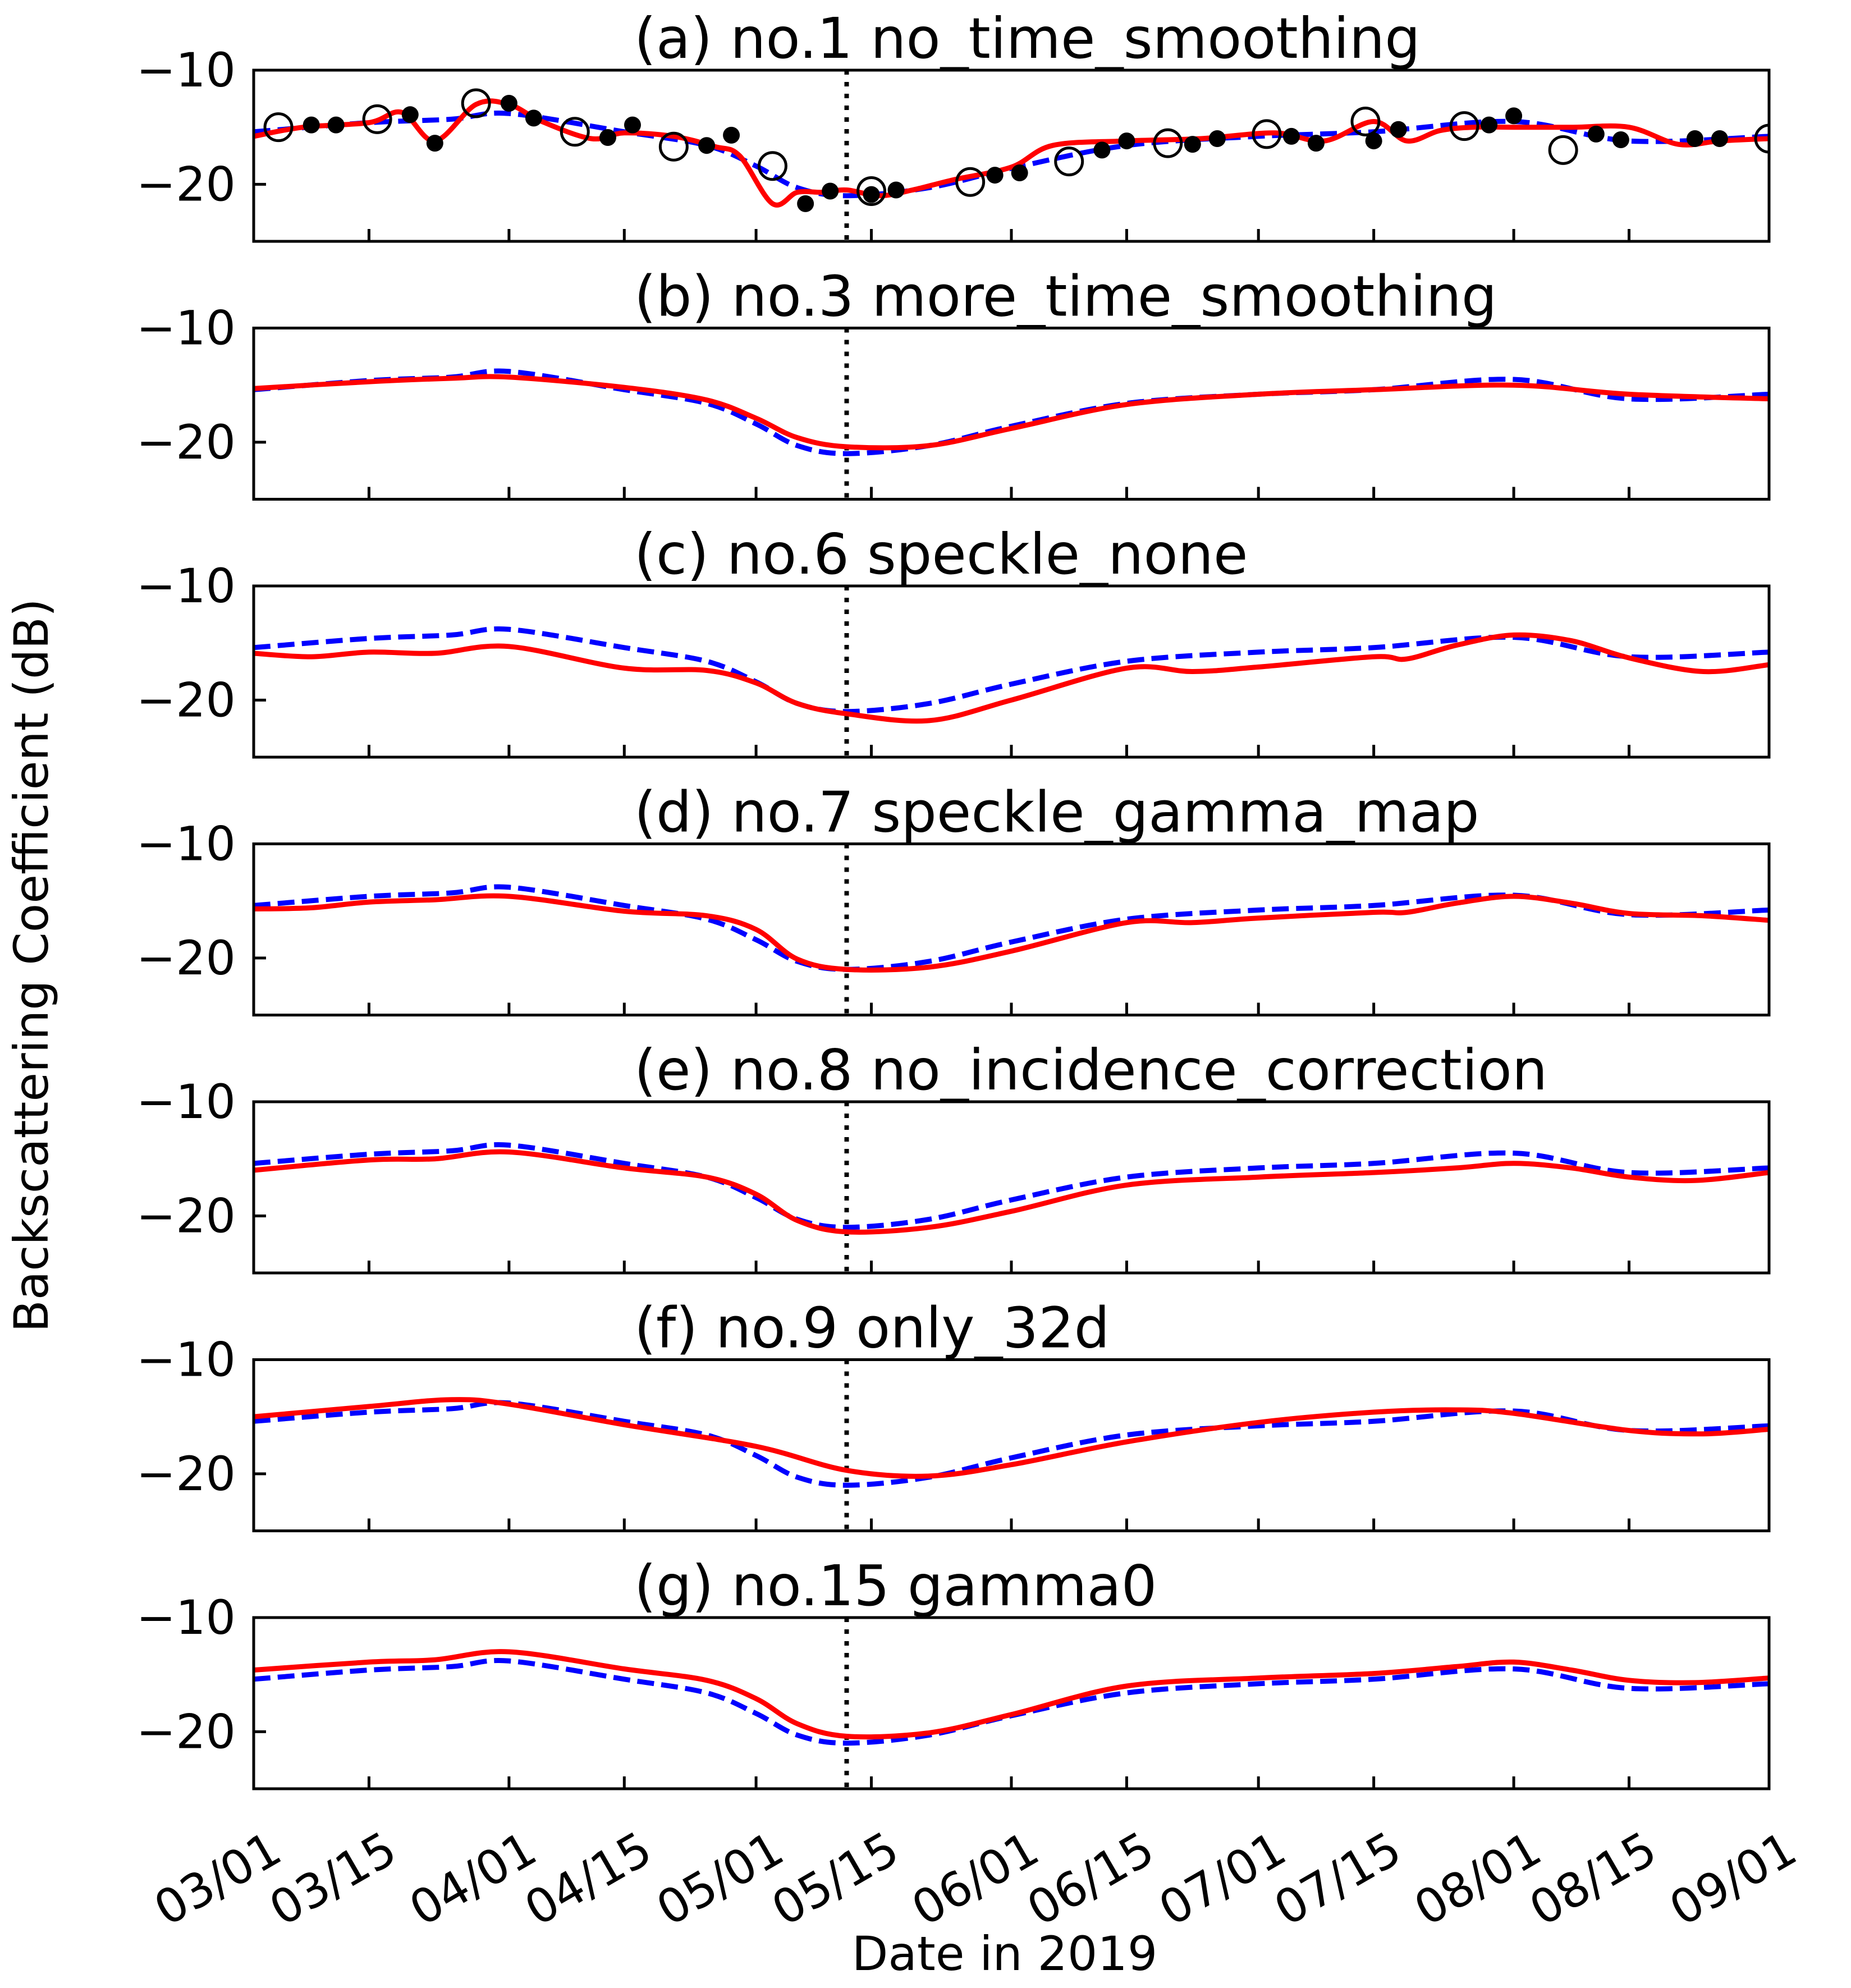  Describe the element at coordinates (31, 965) in the screenshot. I see `y-axis-label: Backscattering Coefficient (dB)` at that location.